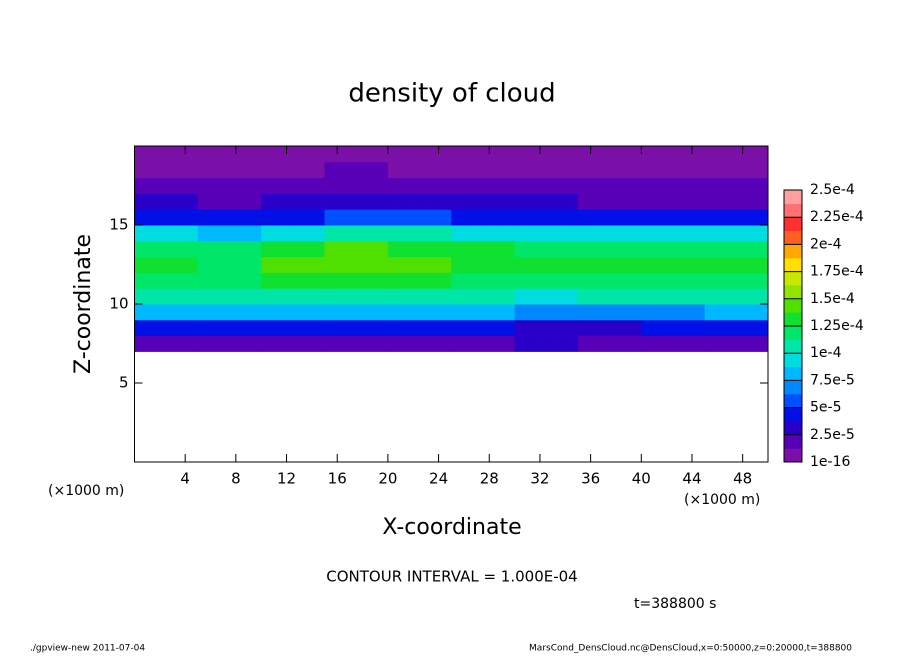 The image size is (904, 658). I want to click on x-tick-label: 36, so click(590, 479).